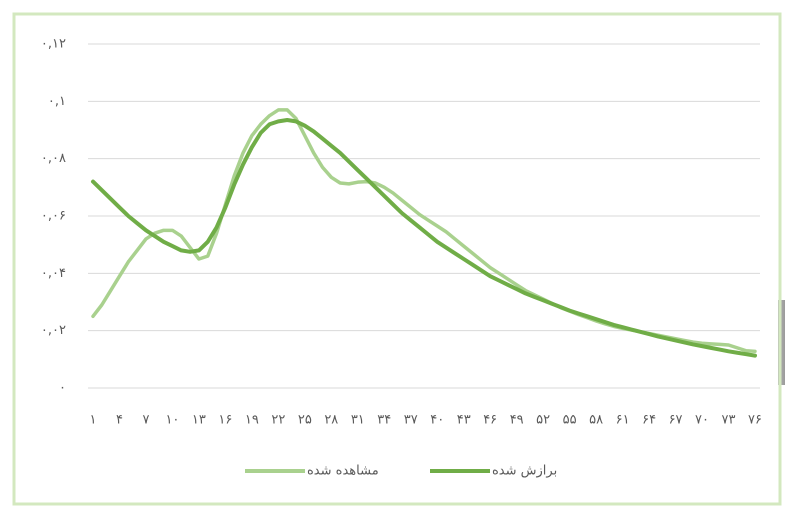  I want to click on y-tick-label: ۰,۰۲, so click(53, 330).